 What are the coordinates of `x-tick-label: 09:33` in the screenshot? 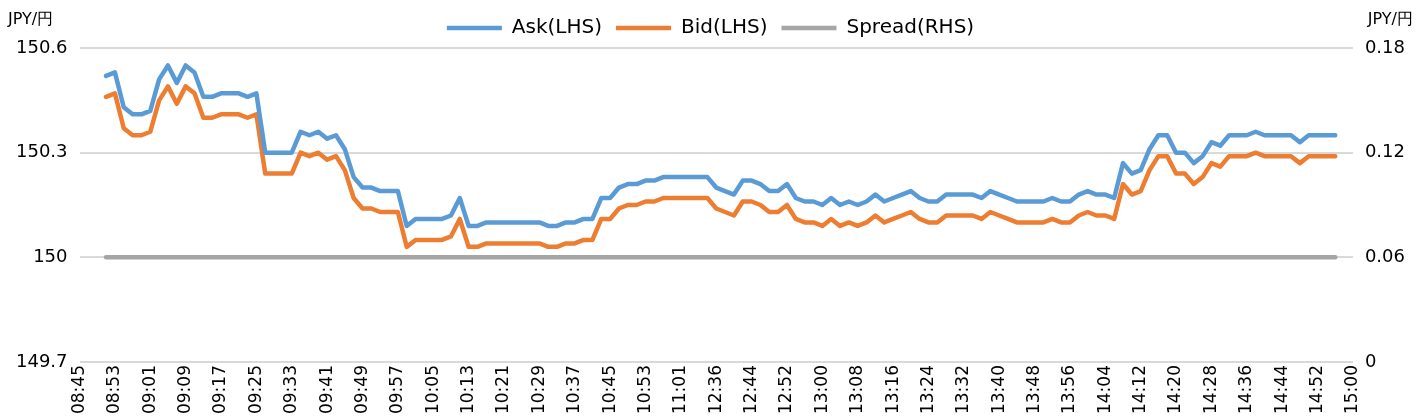 It's located at (290, 390).